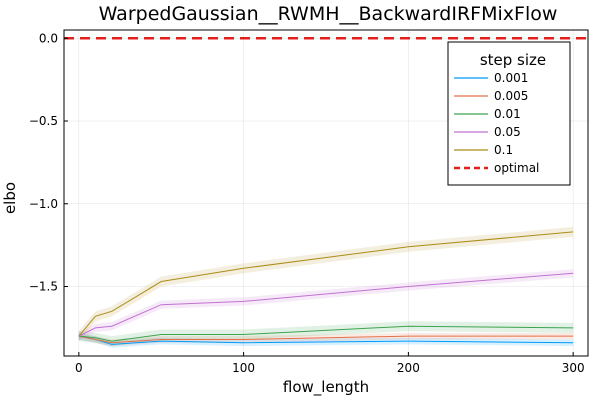 The image size is (600, 400). I want to click on legend-title: step size, so click(513, 60).